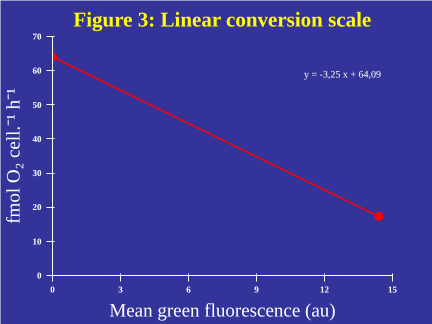 The image size is (432, 324). What do you see at coordinates (37, 71) in the screenshot?
I see `y-tick-label: 60` at bounding box center [37, 71].